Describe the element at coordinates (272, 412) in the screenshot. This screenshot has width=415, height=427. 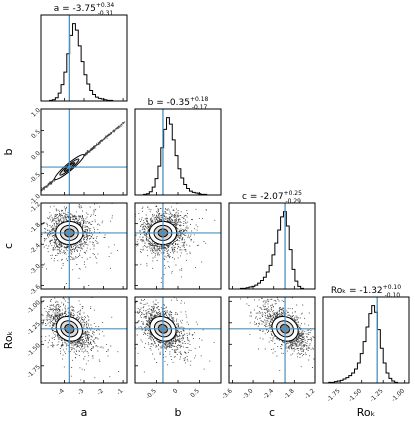
I see `x-axis-label-2: c` at that location.